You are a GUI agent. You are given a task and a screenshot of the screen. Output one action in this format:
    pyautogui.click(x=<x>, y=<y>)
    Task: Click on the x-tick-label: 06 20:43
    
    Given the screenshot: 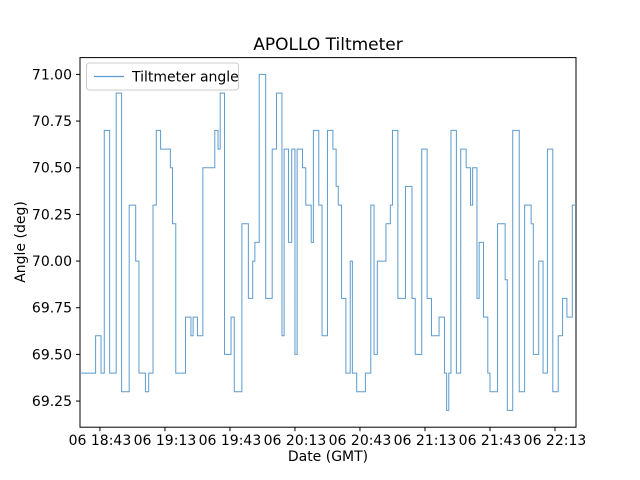 What is the action you would take?
    pyautogui.click(x=360, y=441)
    